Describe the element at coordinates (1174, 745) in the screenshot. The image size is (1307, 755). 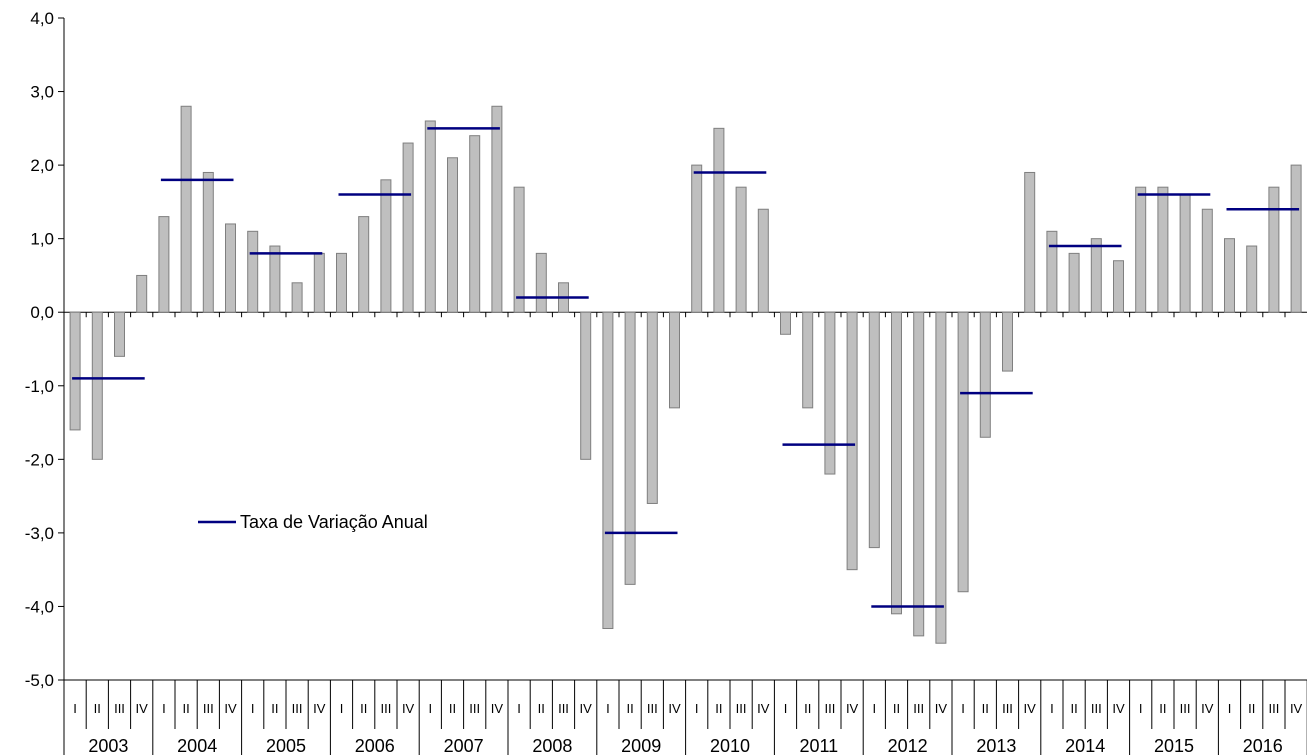
I see `year-label: 2015` at that location.